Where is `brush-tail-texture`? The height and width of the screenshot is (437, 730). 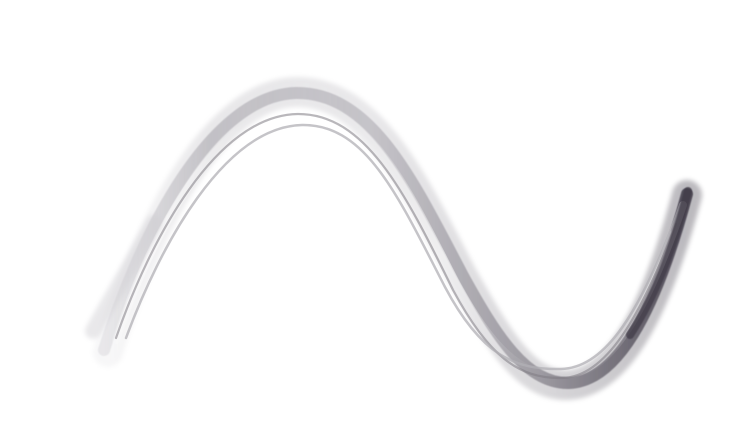 brush-tail-texture is located at coordinates (123, 277).